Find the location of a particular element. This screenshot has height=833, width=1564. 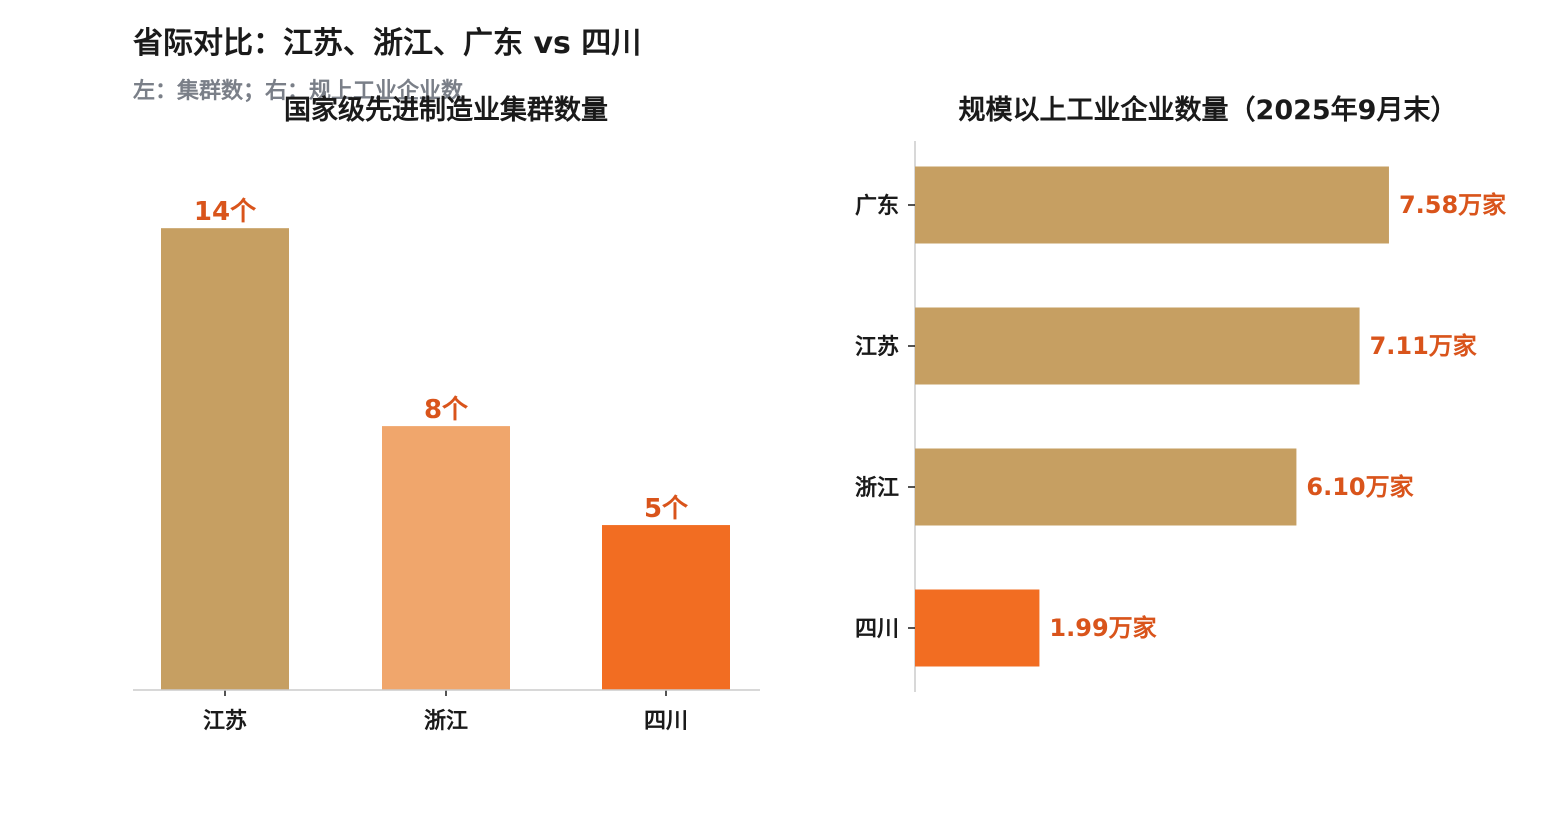

page-title: 省际对比：江苏、浙江、广东 vs 四川 is located at coordinates (387, 43).